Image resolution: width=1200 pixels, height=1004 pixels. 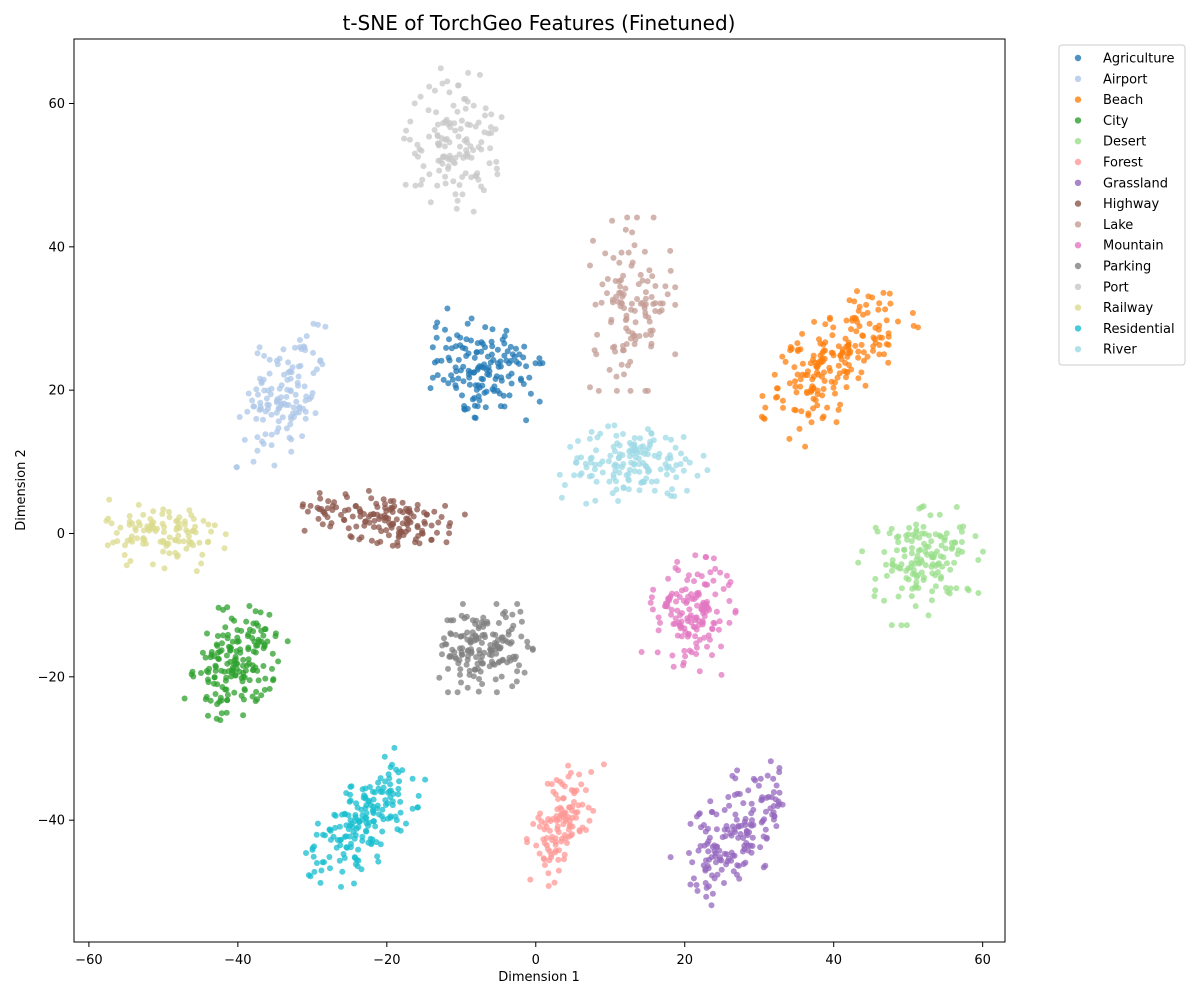 What do you see at coordinates (684, 960) in the screenshot?
I see `x-tick-label: 20` at bounding box center [684, 960].